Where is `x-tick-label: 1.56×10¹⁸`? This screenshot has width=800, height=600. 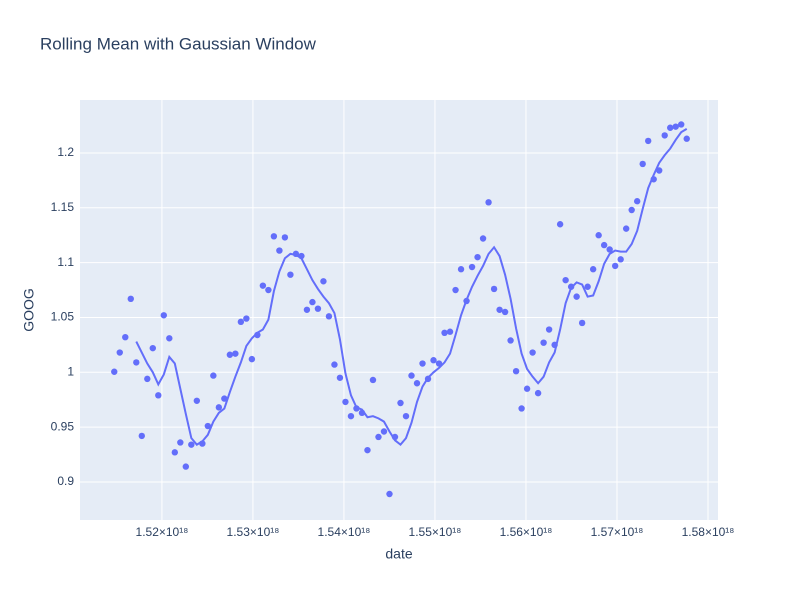
x-tick-label: 1.56×10¹⁸ is located at coordinates (526, 532).